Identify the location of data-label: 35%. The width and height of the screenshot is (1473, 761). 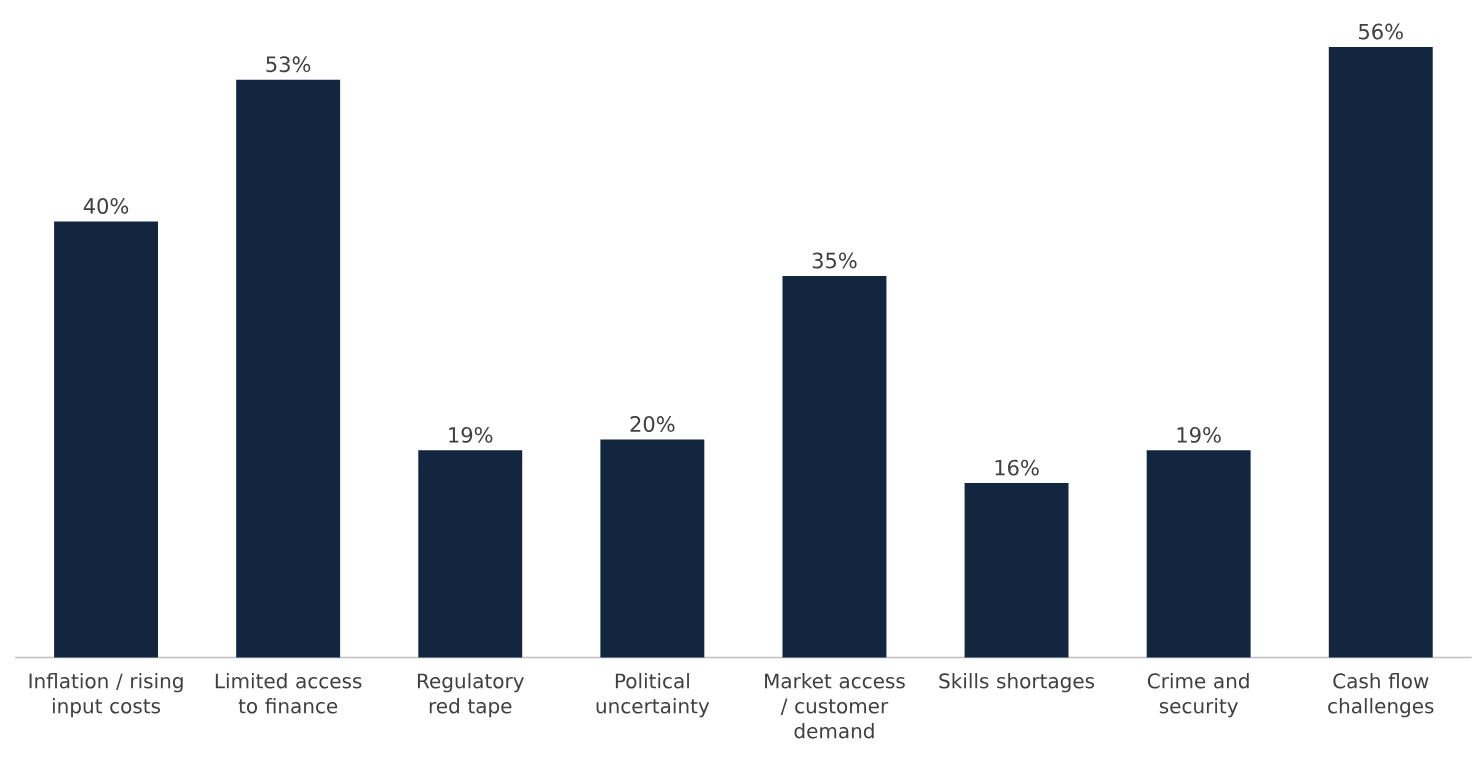
(834, 260).